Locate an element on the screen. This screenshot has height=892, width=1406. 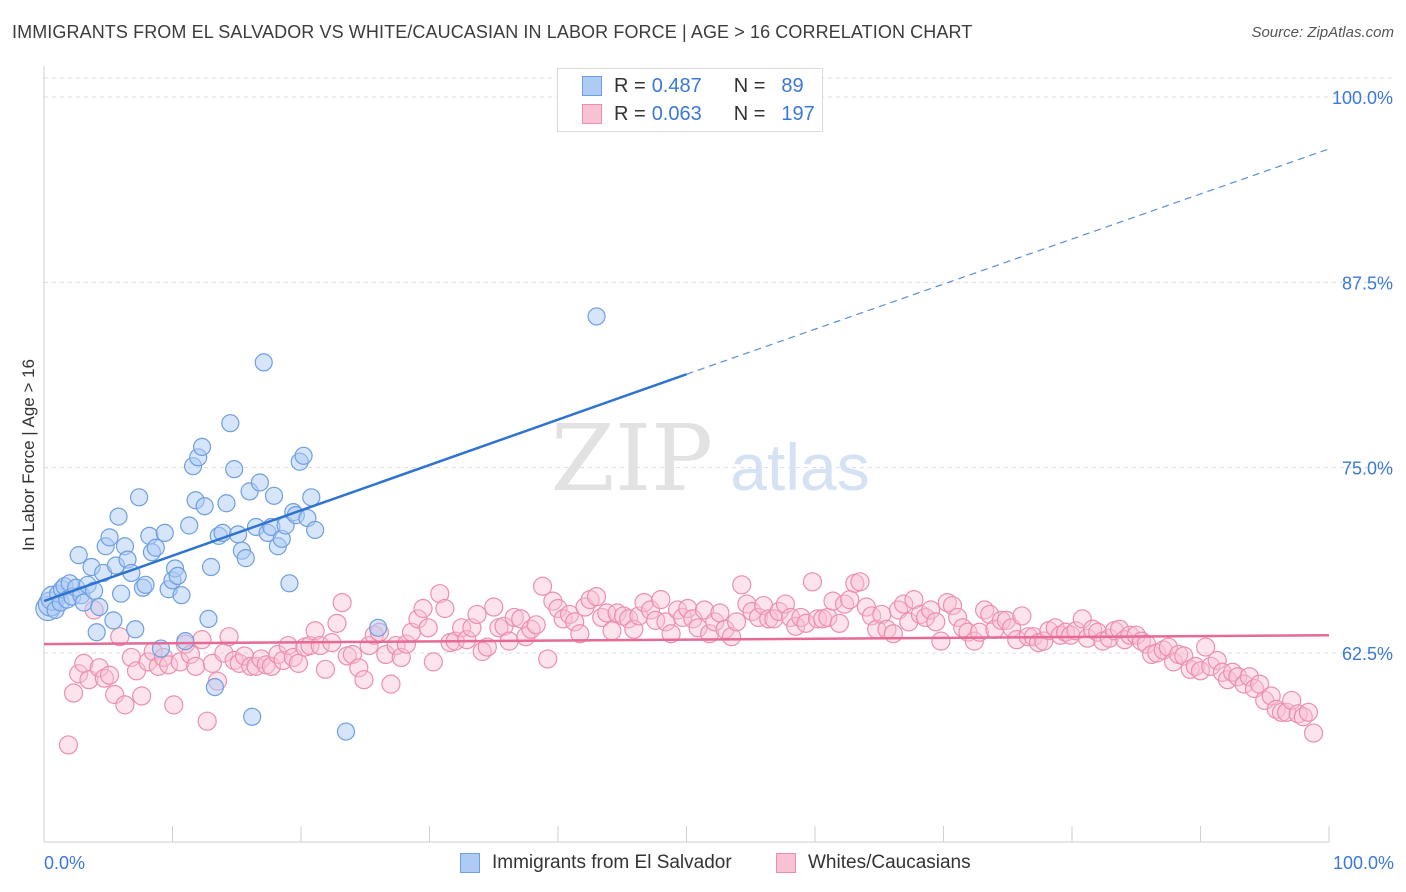
legend-item-el-salvador: Immigrants from El Salvador is located at coordinates (596, 863).